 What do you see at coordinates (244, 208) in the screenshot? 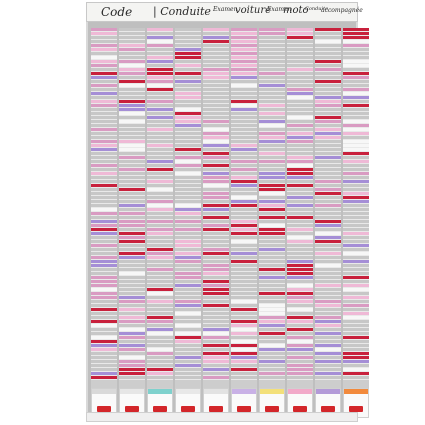
I see `card-column` at bounding box center [244, 208].